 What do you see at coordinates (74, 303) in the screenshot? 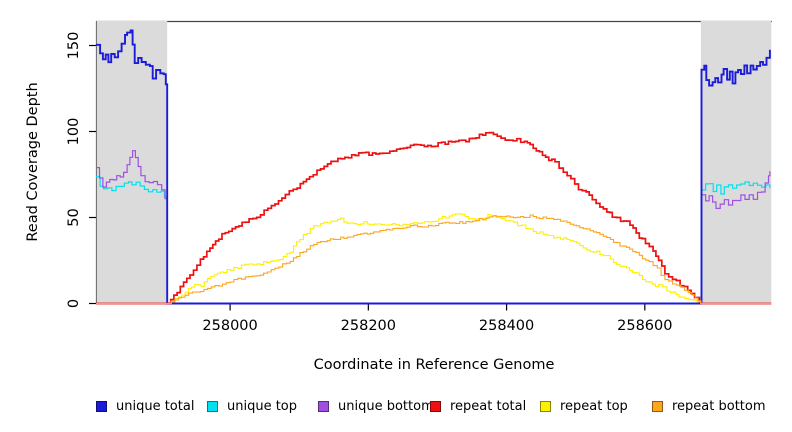
I see `y-tick-label: 0` at bounding box center [74, 303].